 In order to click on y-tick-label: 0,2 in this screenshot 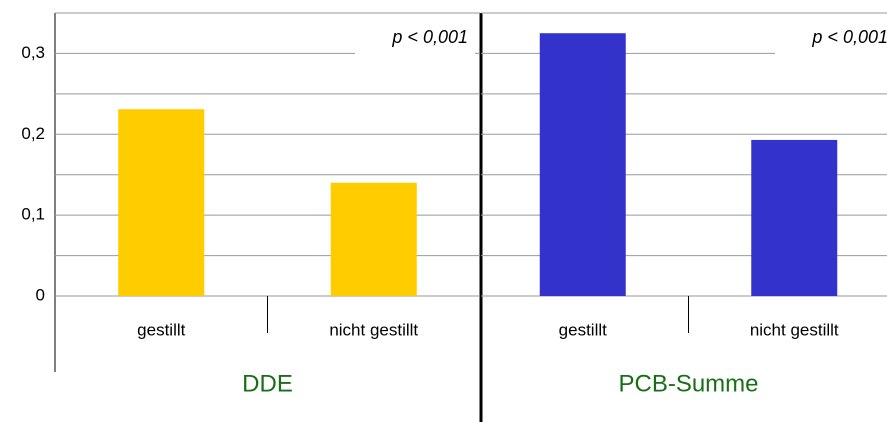, I will do `click(33, 133)`.